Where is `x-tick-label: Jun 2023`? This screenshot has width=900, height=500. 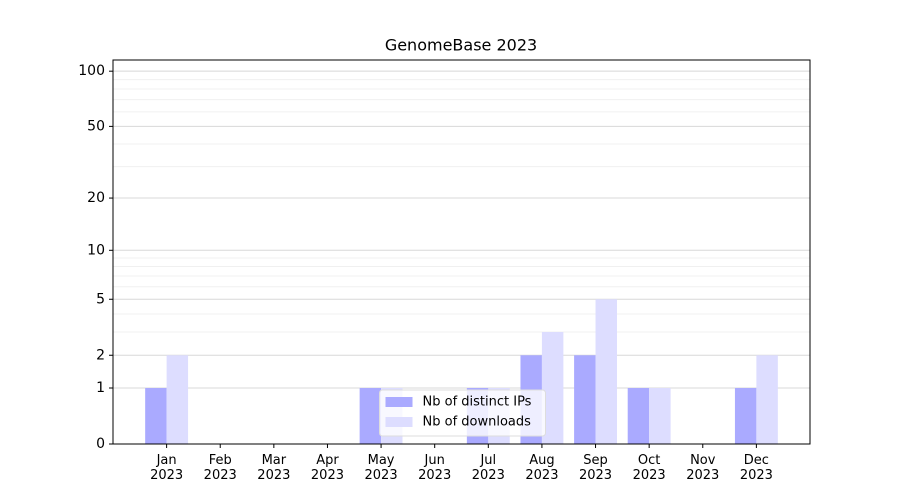
x-tick-label: Jun 2023 is located at coordinates (435, 468).